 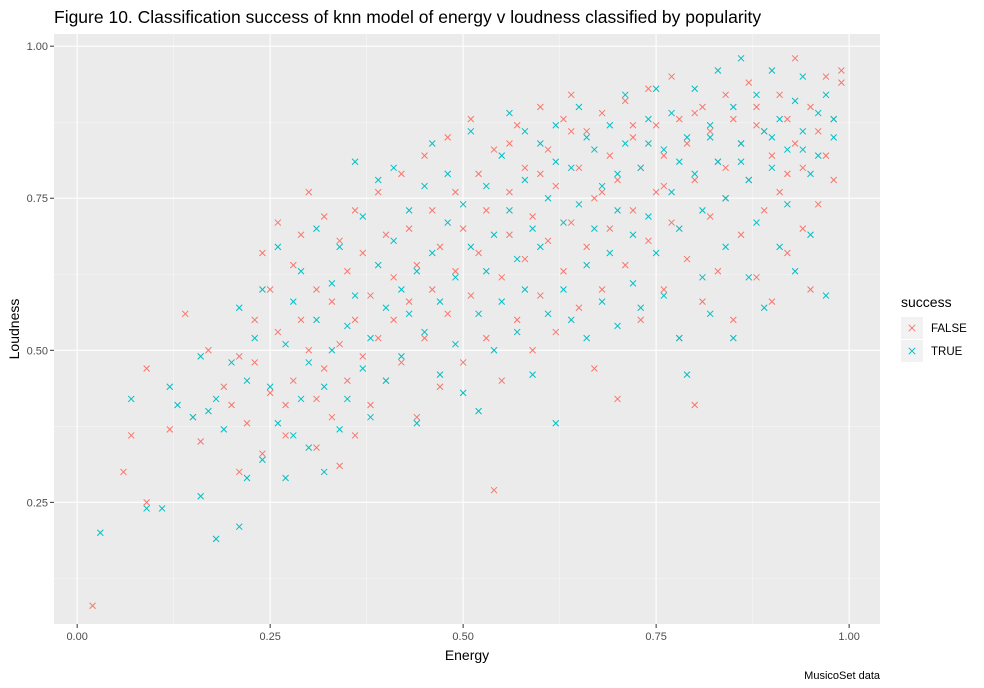 I want to click on y-tick-label: 0.75, so click(x=37, y=199).